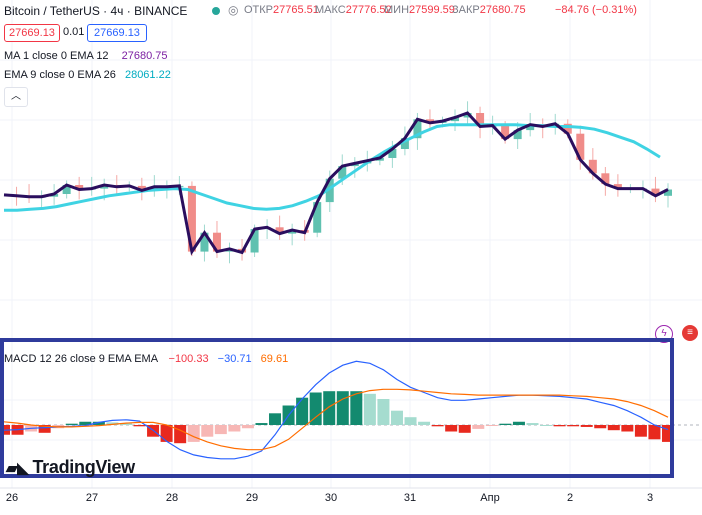  What do you see at coordinates (117, 33) in the screenshot?
I see `buy-price-button: 27669.13` at bounding box center [117, 33].